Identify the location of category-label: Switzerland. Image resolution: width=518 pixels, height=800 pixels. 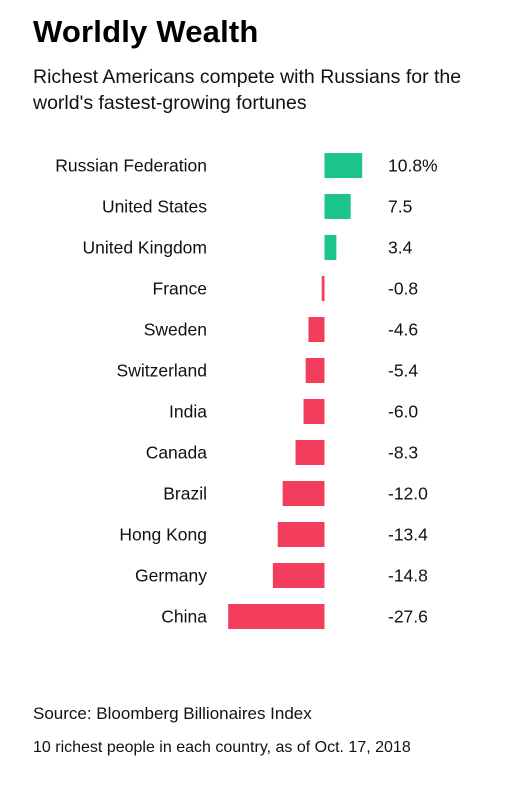
(162, 371).